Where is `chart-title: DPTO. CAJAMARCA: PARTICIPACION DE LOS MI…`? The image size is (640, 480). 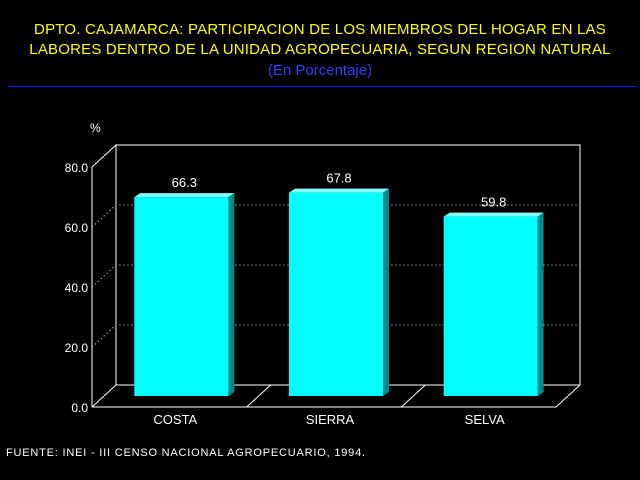
chart-title: DPTO. CAJAMARCA: PARTICIPACION DE LOS MI… is located at coordinates (320, 40).